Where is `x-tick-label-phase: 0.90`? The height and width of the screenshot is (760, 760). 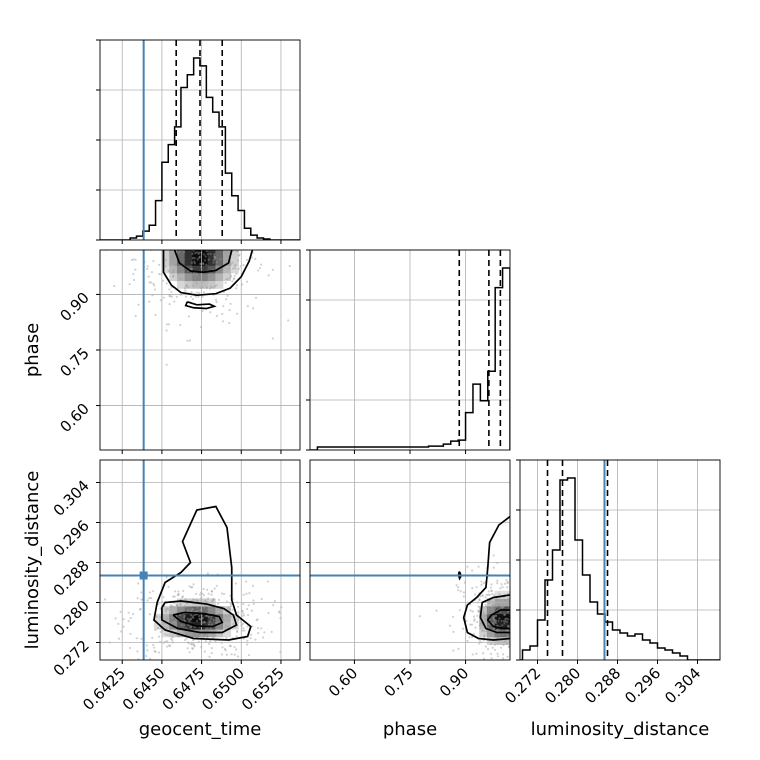 x-tick-label-phase: 0.90 is located at coordinates (454, 682).